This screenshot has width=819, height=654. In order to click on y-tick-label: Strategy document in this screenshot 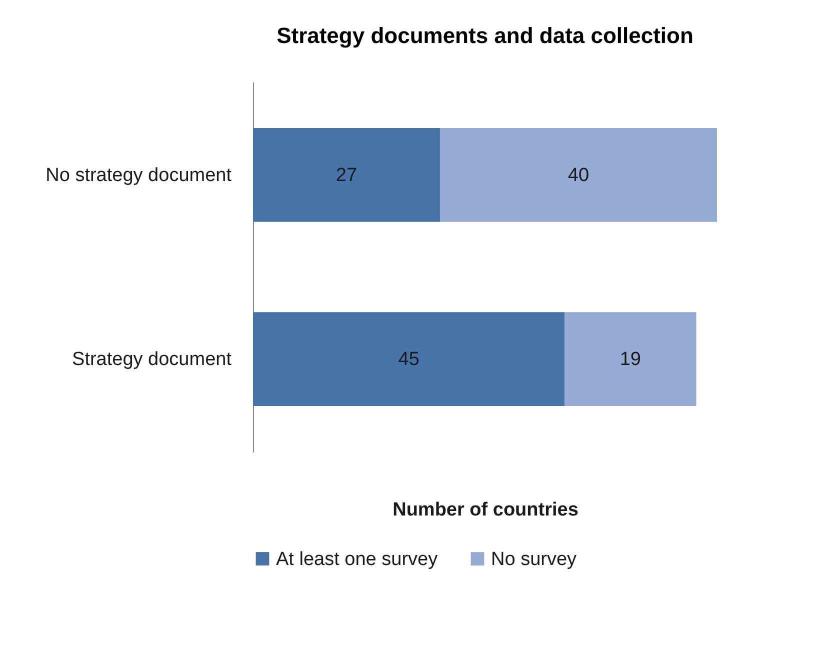, I will do `click(152, 359)`.